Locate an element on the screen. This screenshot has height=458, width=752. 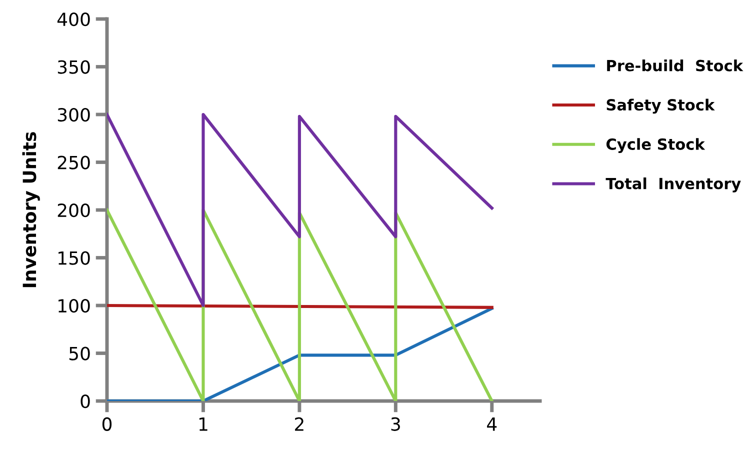
y-tick-label: 400 is located at coordinates (73, 19).